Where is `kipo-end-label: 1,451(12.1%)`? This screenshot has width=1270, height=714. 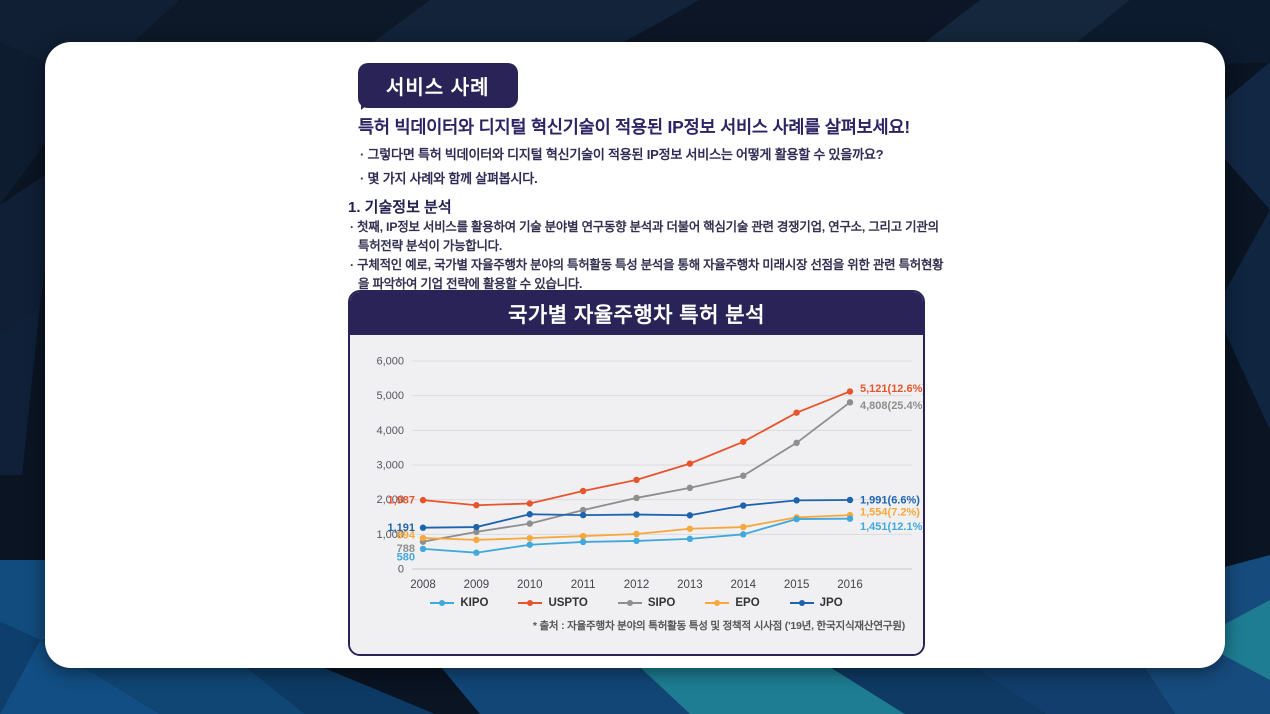
kipo-end-label: 1,451(12.1%) is located at coordinates (892, 527).